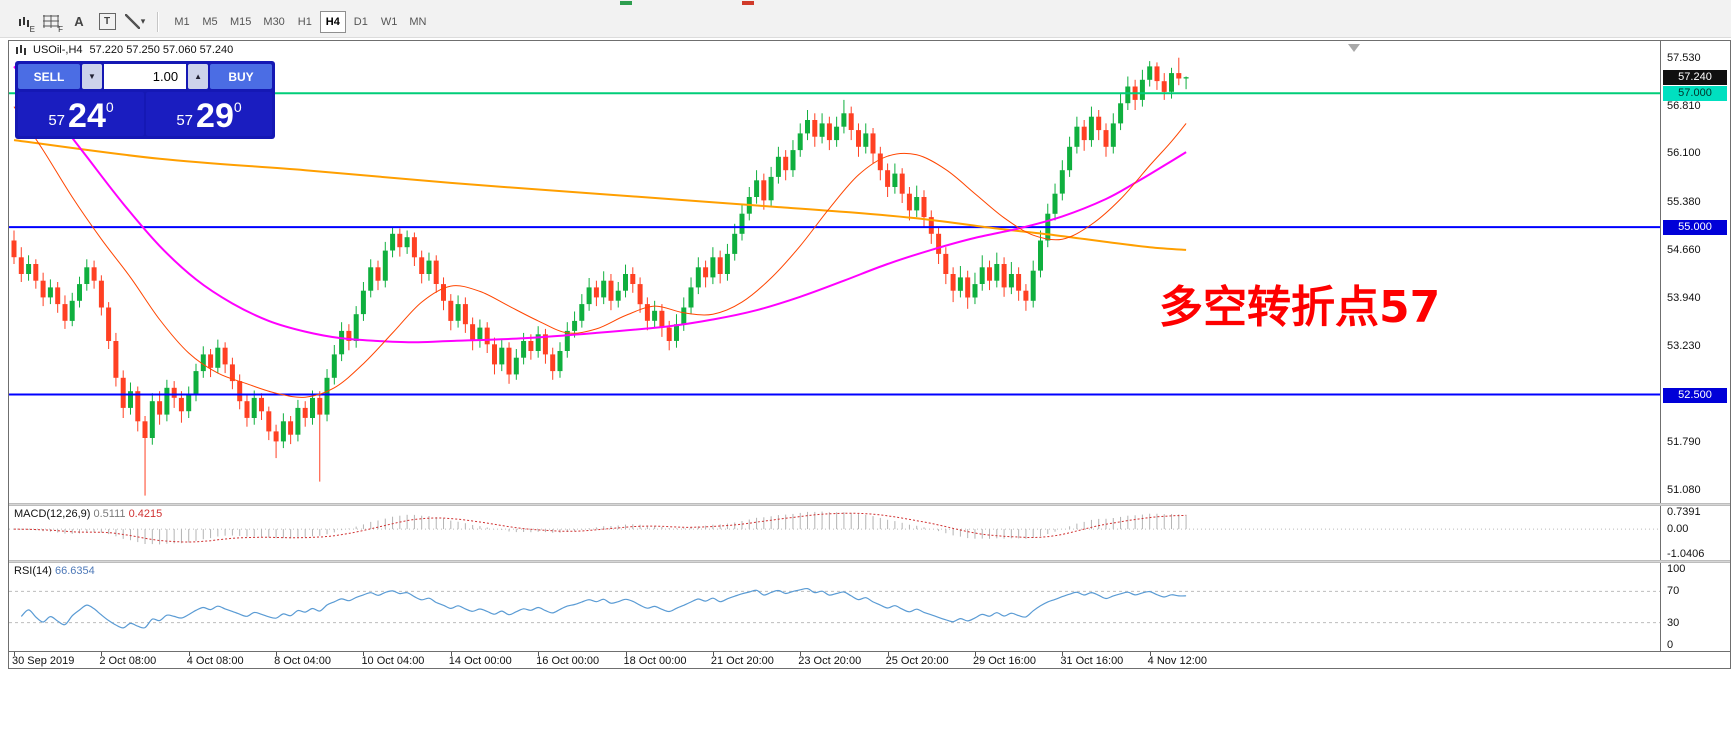 Image resolution: width=1731 pixels, height=740 pixels. I want to click on macd-axis: 0.7391 0.00 -1.0406, so click(1695, 533).